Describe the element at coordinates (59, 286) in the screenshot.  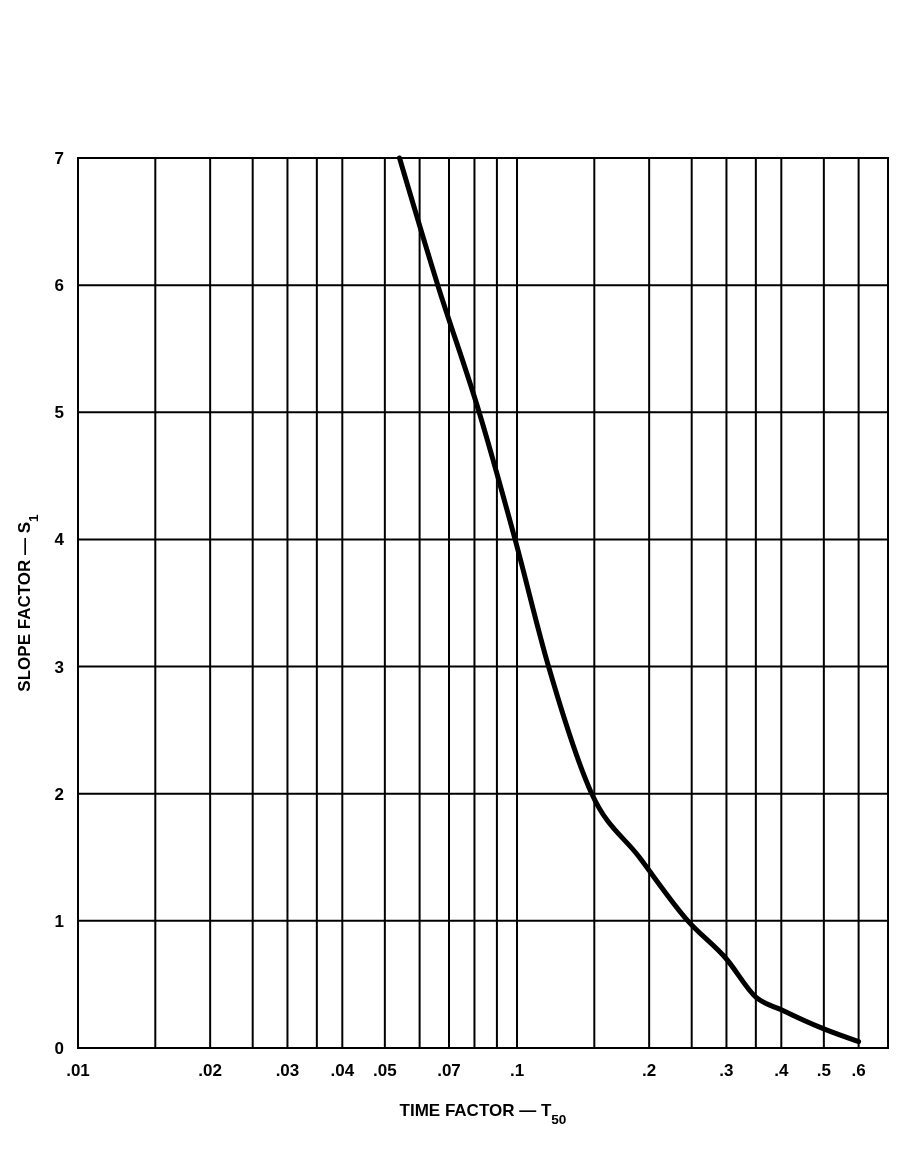
I see `y-tick-label: 6` at that location.